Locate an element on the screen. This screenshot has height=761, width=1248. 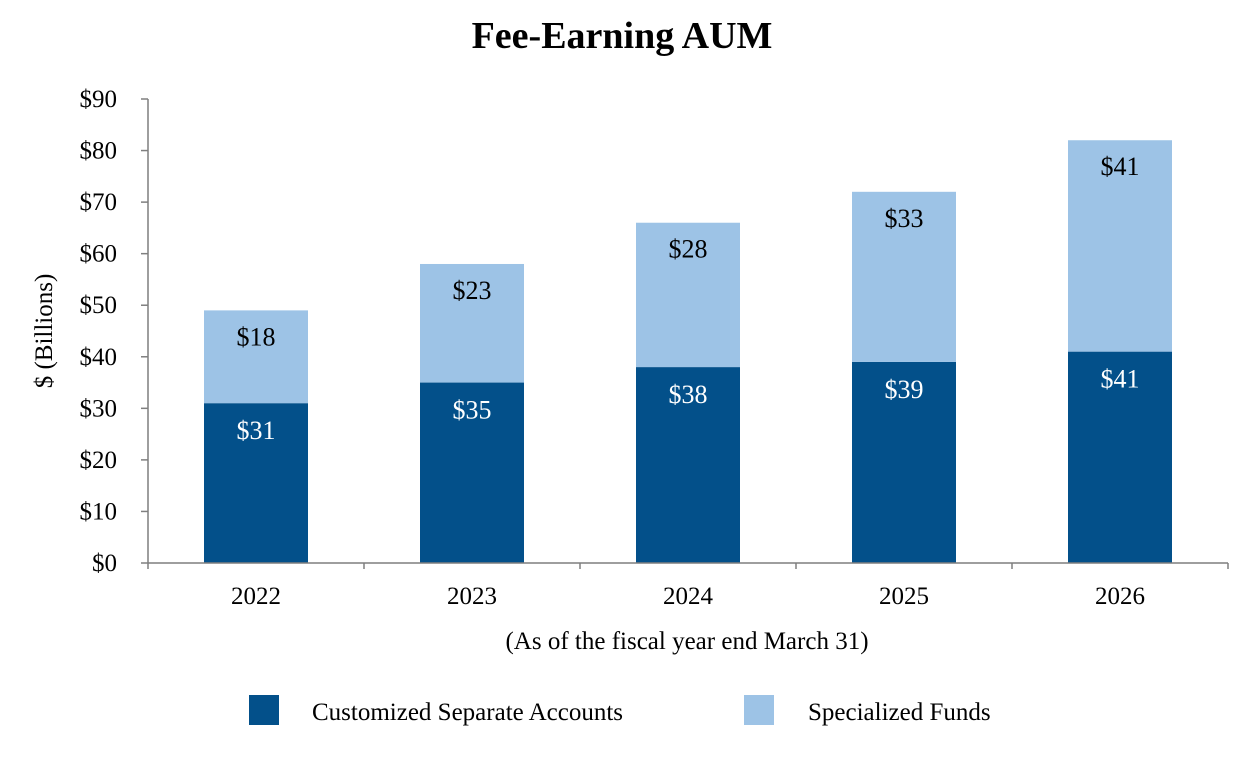
x-tick-label: 2026 is located at coordinates (1120, 596).